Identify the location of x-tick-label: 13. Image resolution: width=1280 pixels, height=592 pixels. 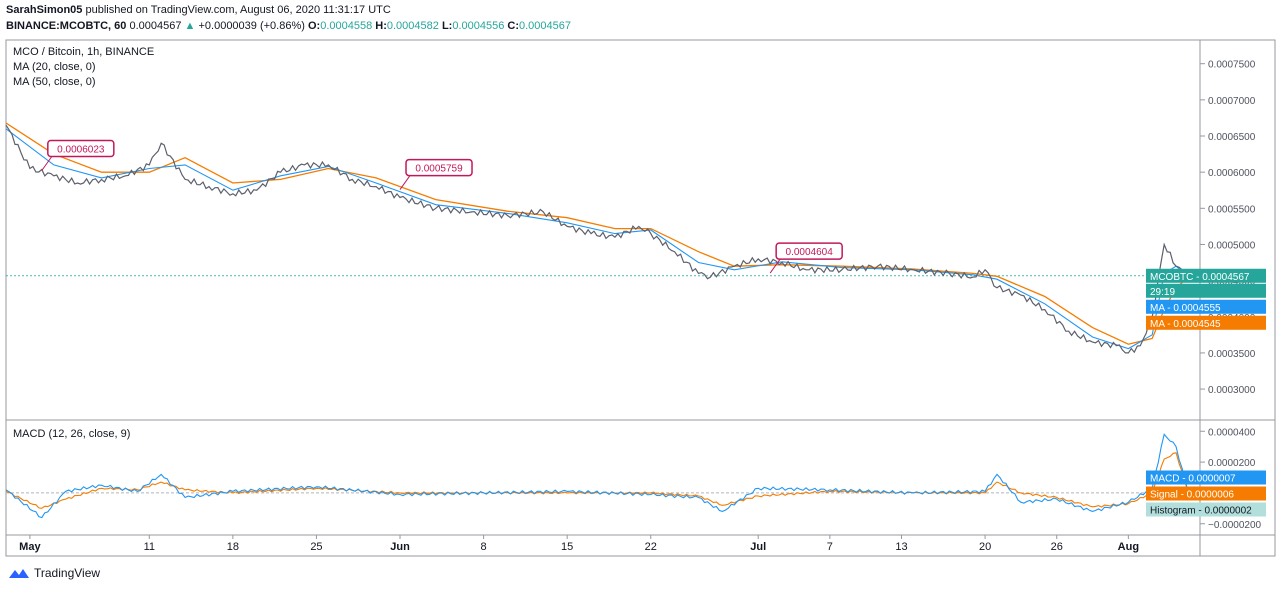
(901, 547).